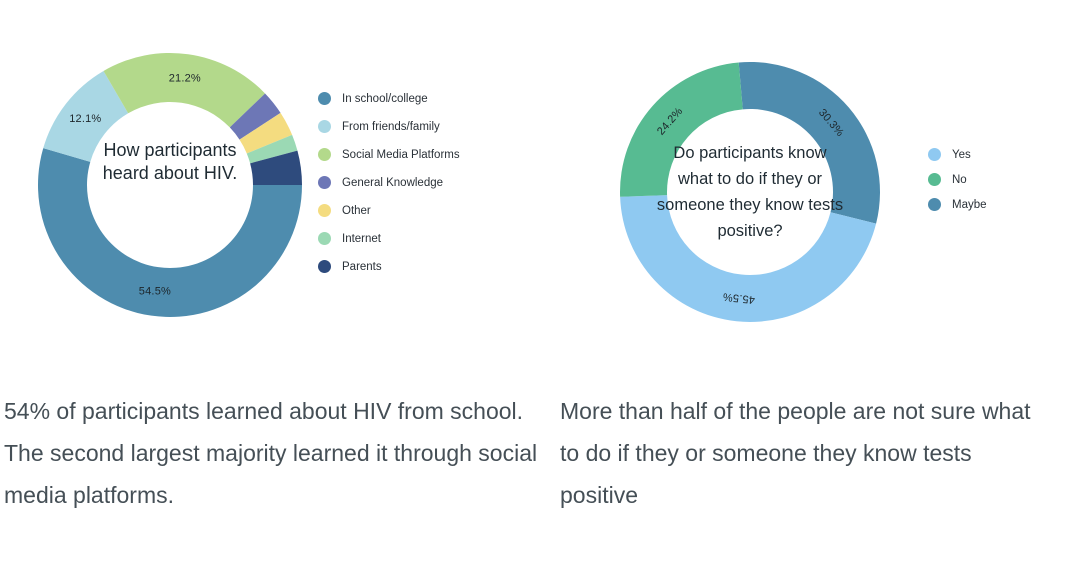 The image size is (1084, 568). I want to click on donut-segment-social-media-platforms, so click(184, 90).